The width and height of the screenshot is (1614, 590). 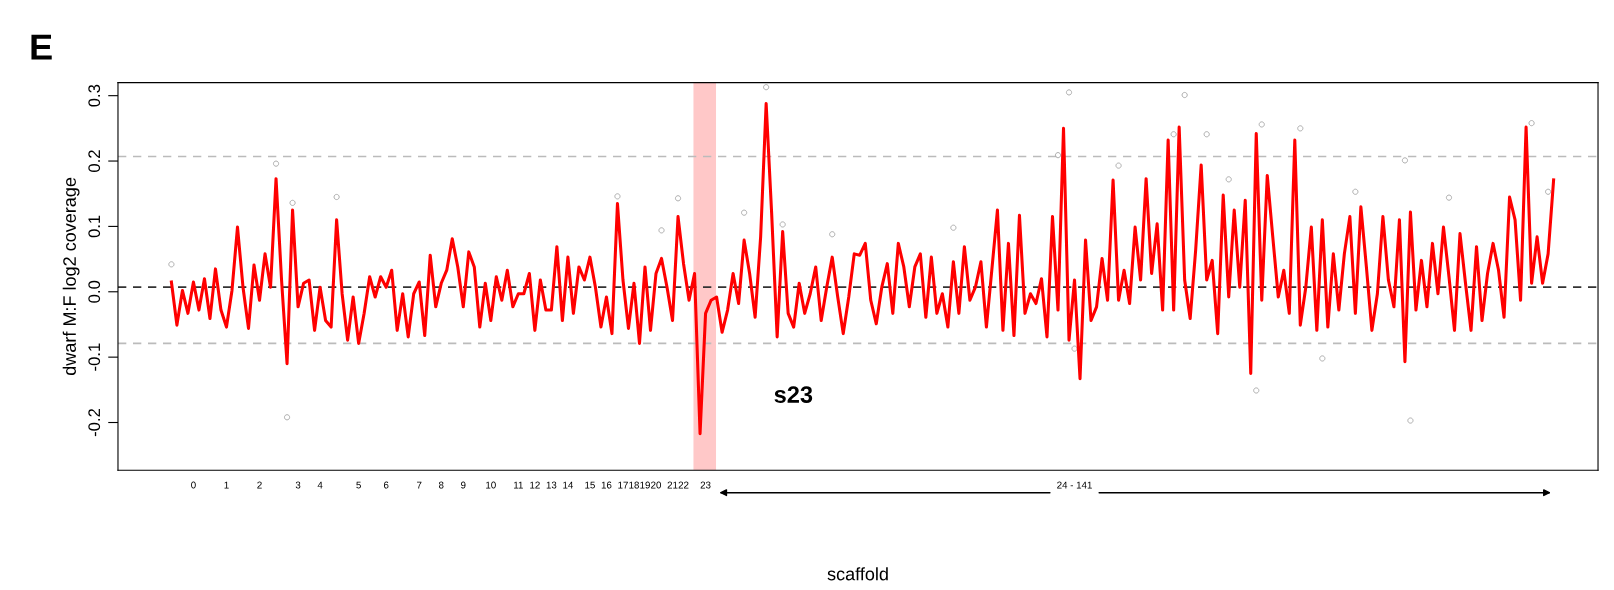 I want to click on x-tick-label: 21, so click(x=672, y=485).